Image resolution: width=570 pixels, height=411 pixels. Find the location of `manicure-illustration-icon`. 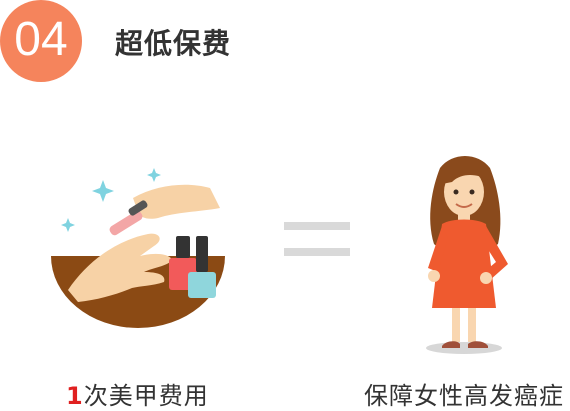

manicure-illustration-icon is located at coordinates (138, 247).